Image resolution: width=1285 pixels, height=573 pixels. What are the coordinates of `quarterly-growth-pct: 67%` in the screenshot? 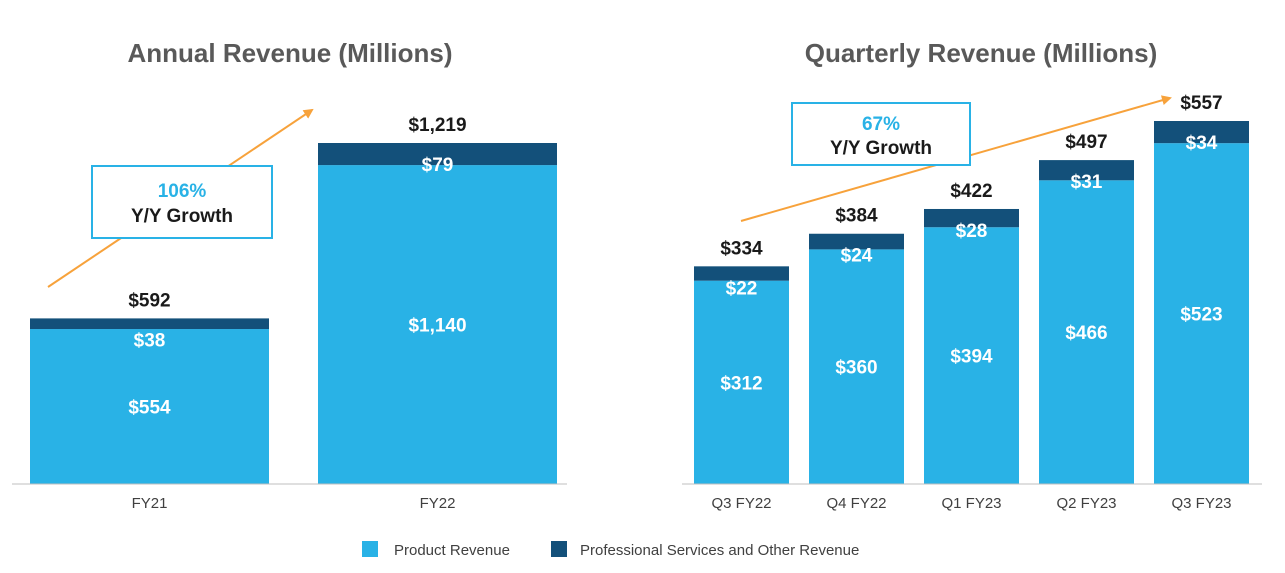 It's located at (881, 124).